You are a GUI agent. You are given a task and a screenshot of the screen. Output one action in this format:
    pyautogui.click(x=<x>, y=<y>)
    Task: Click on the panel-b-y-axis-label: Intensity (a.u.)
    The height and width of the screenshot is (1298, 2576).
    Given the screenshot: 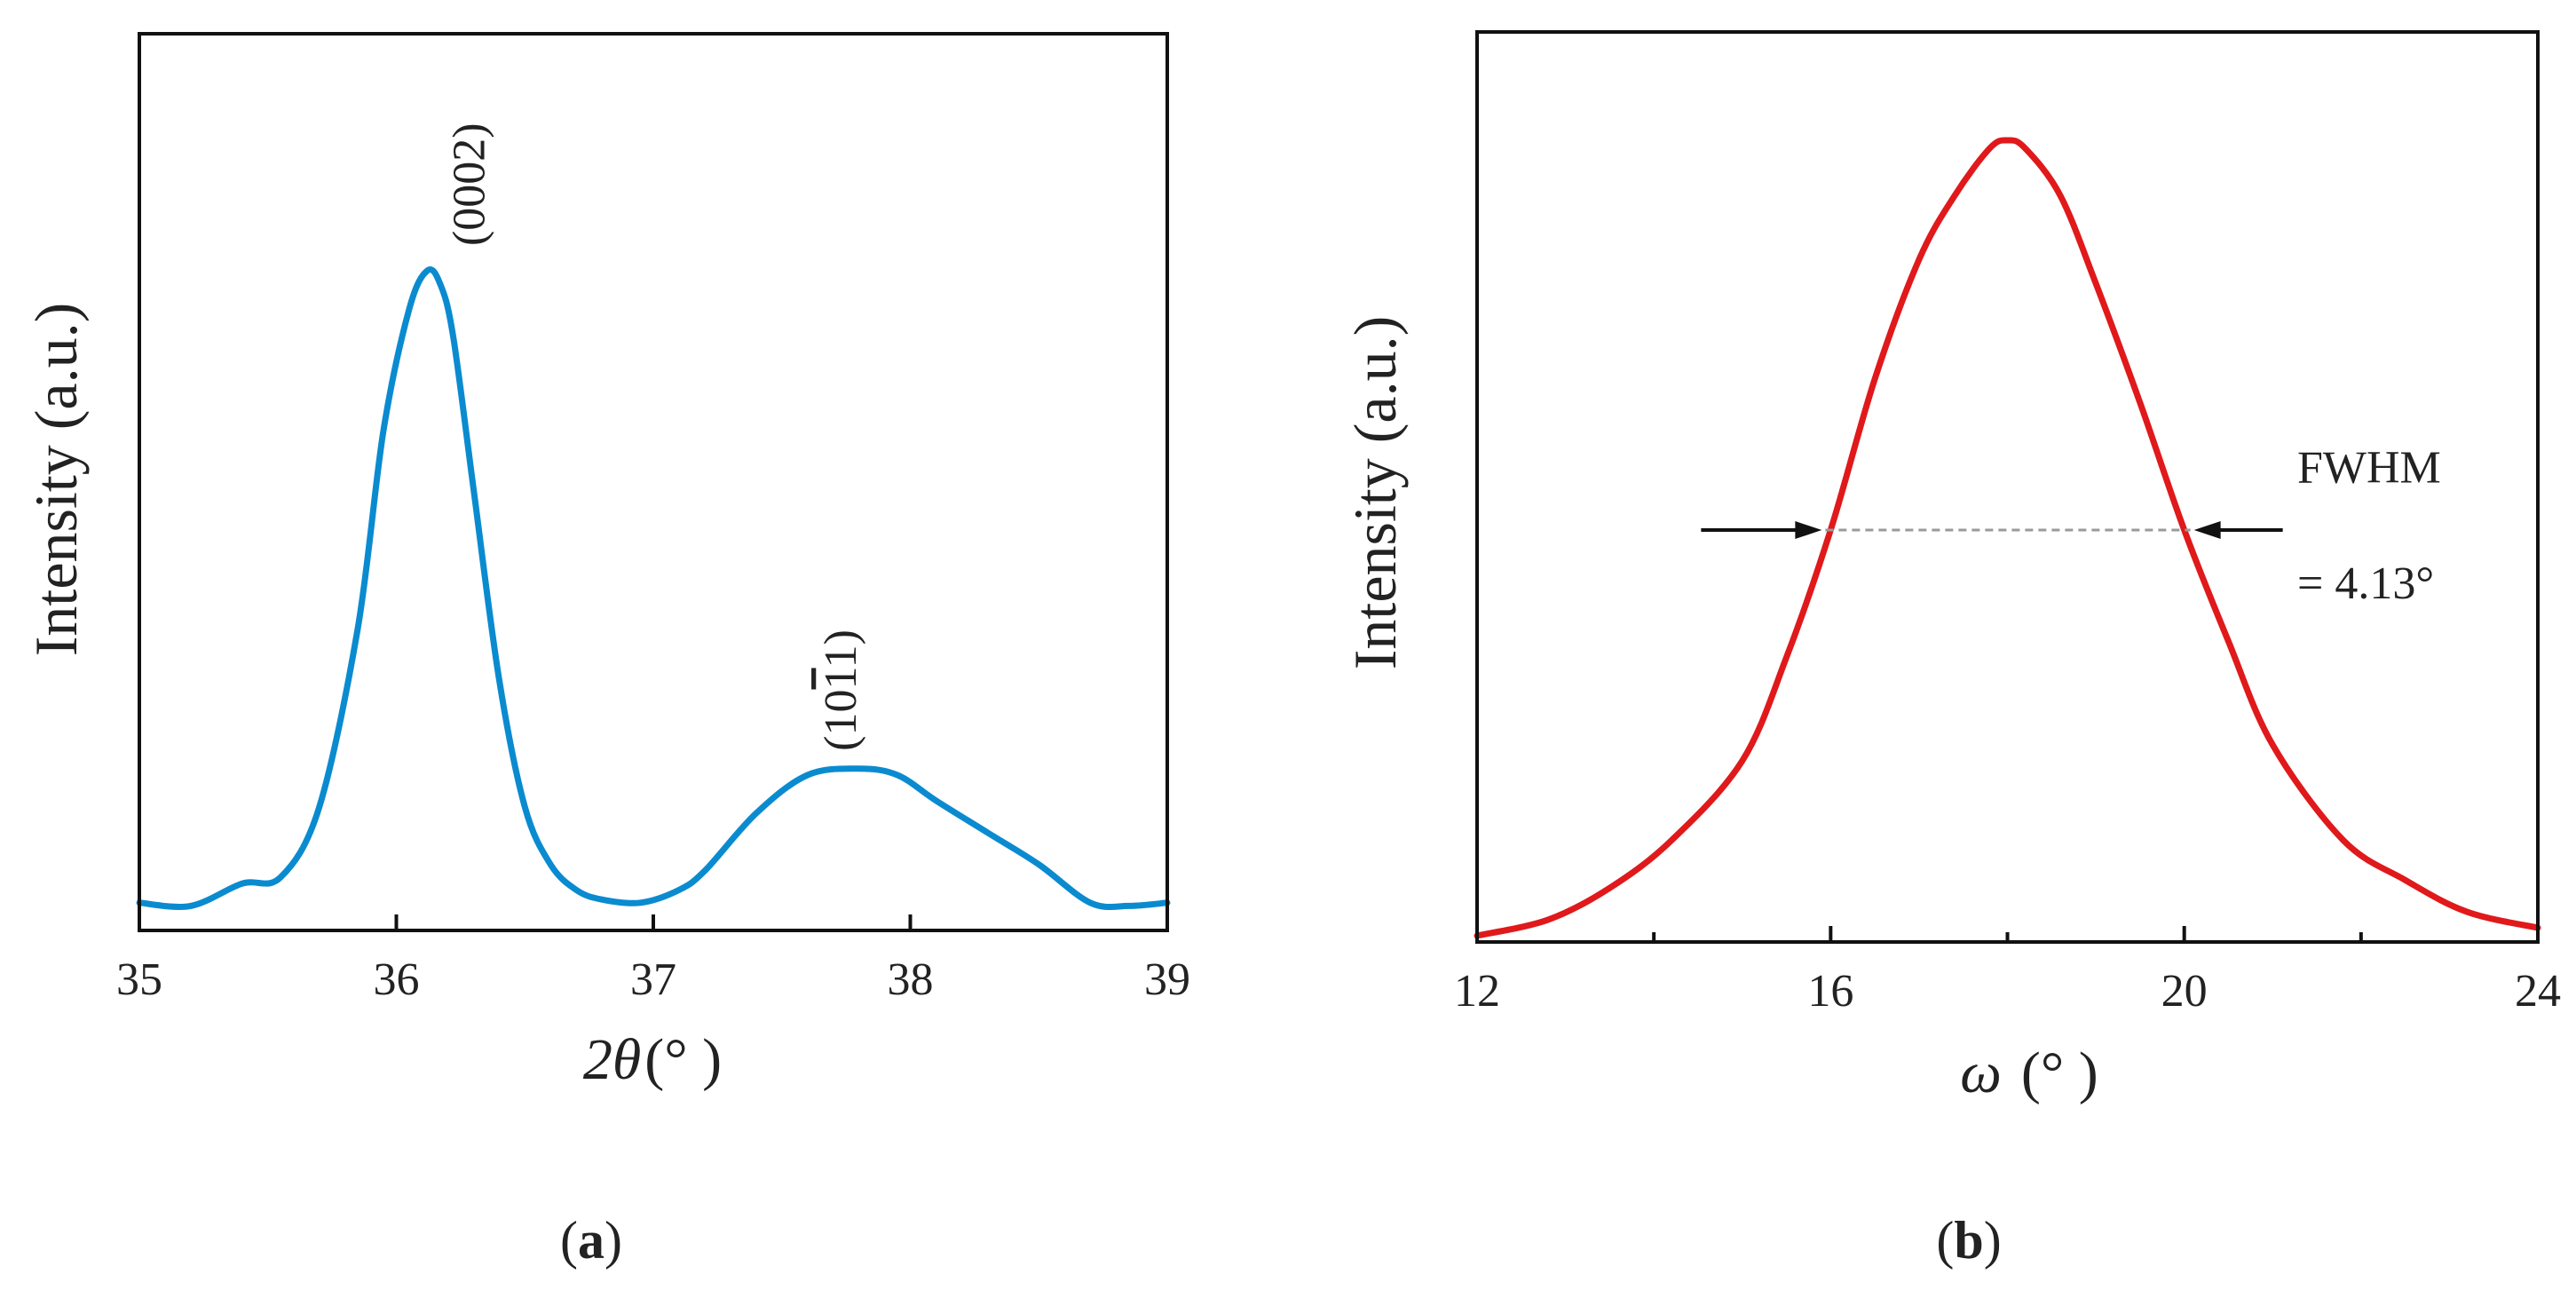 What is the action you would take?
    pyautogui.click(x=1375, y=493)
    